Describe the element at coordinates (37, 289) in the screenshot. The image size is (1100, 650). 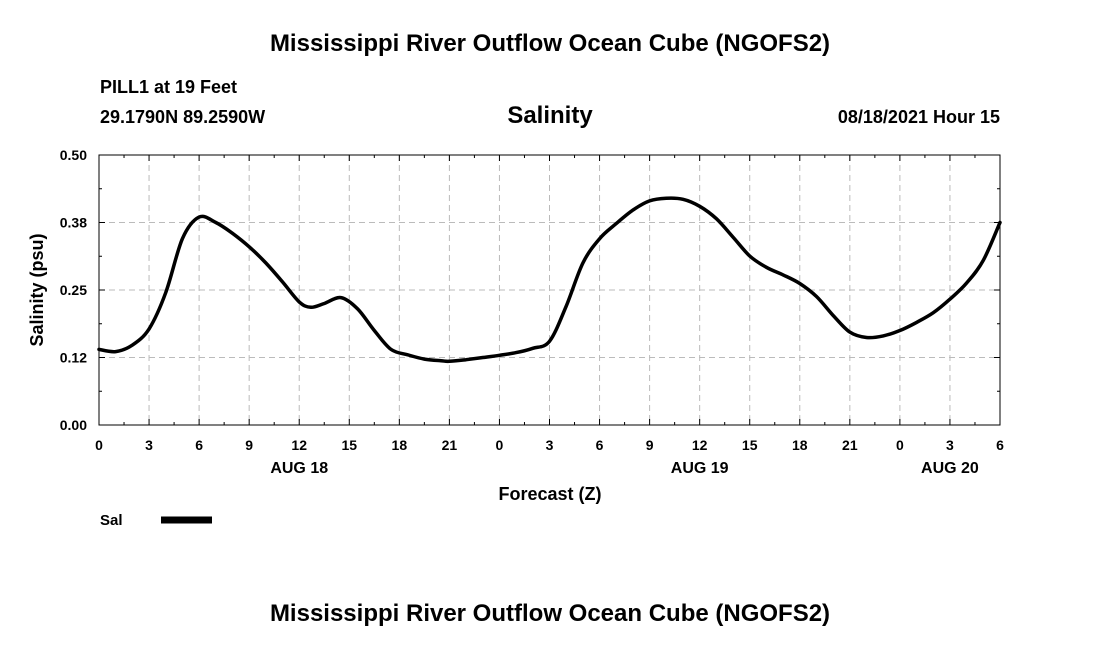
I see `y-axis-label: Salinity (psu)` at that location.